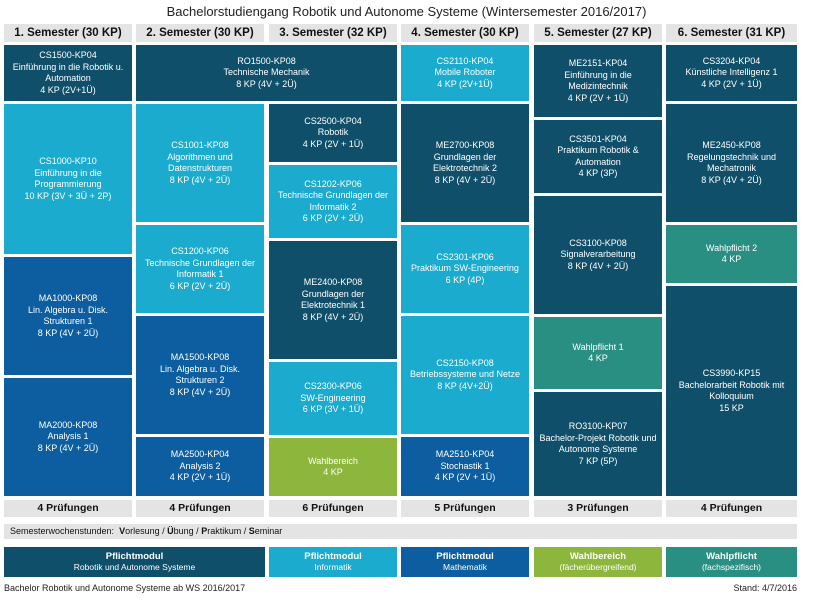 Image resolution: width=813 pixels, height=600 pixels. Describe the element at coordinates (200, 357) in the screenshot. I see `module-code: MA1500-KP08` at that location.